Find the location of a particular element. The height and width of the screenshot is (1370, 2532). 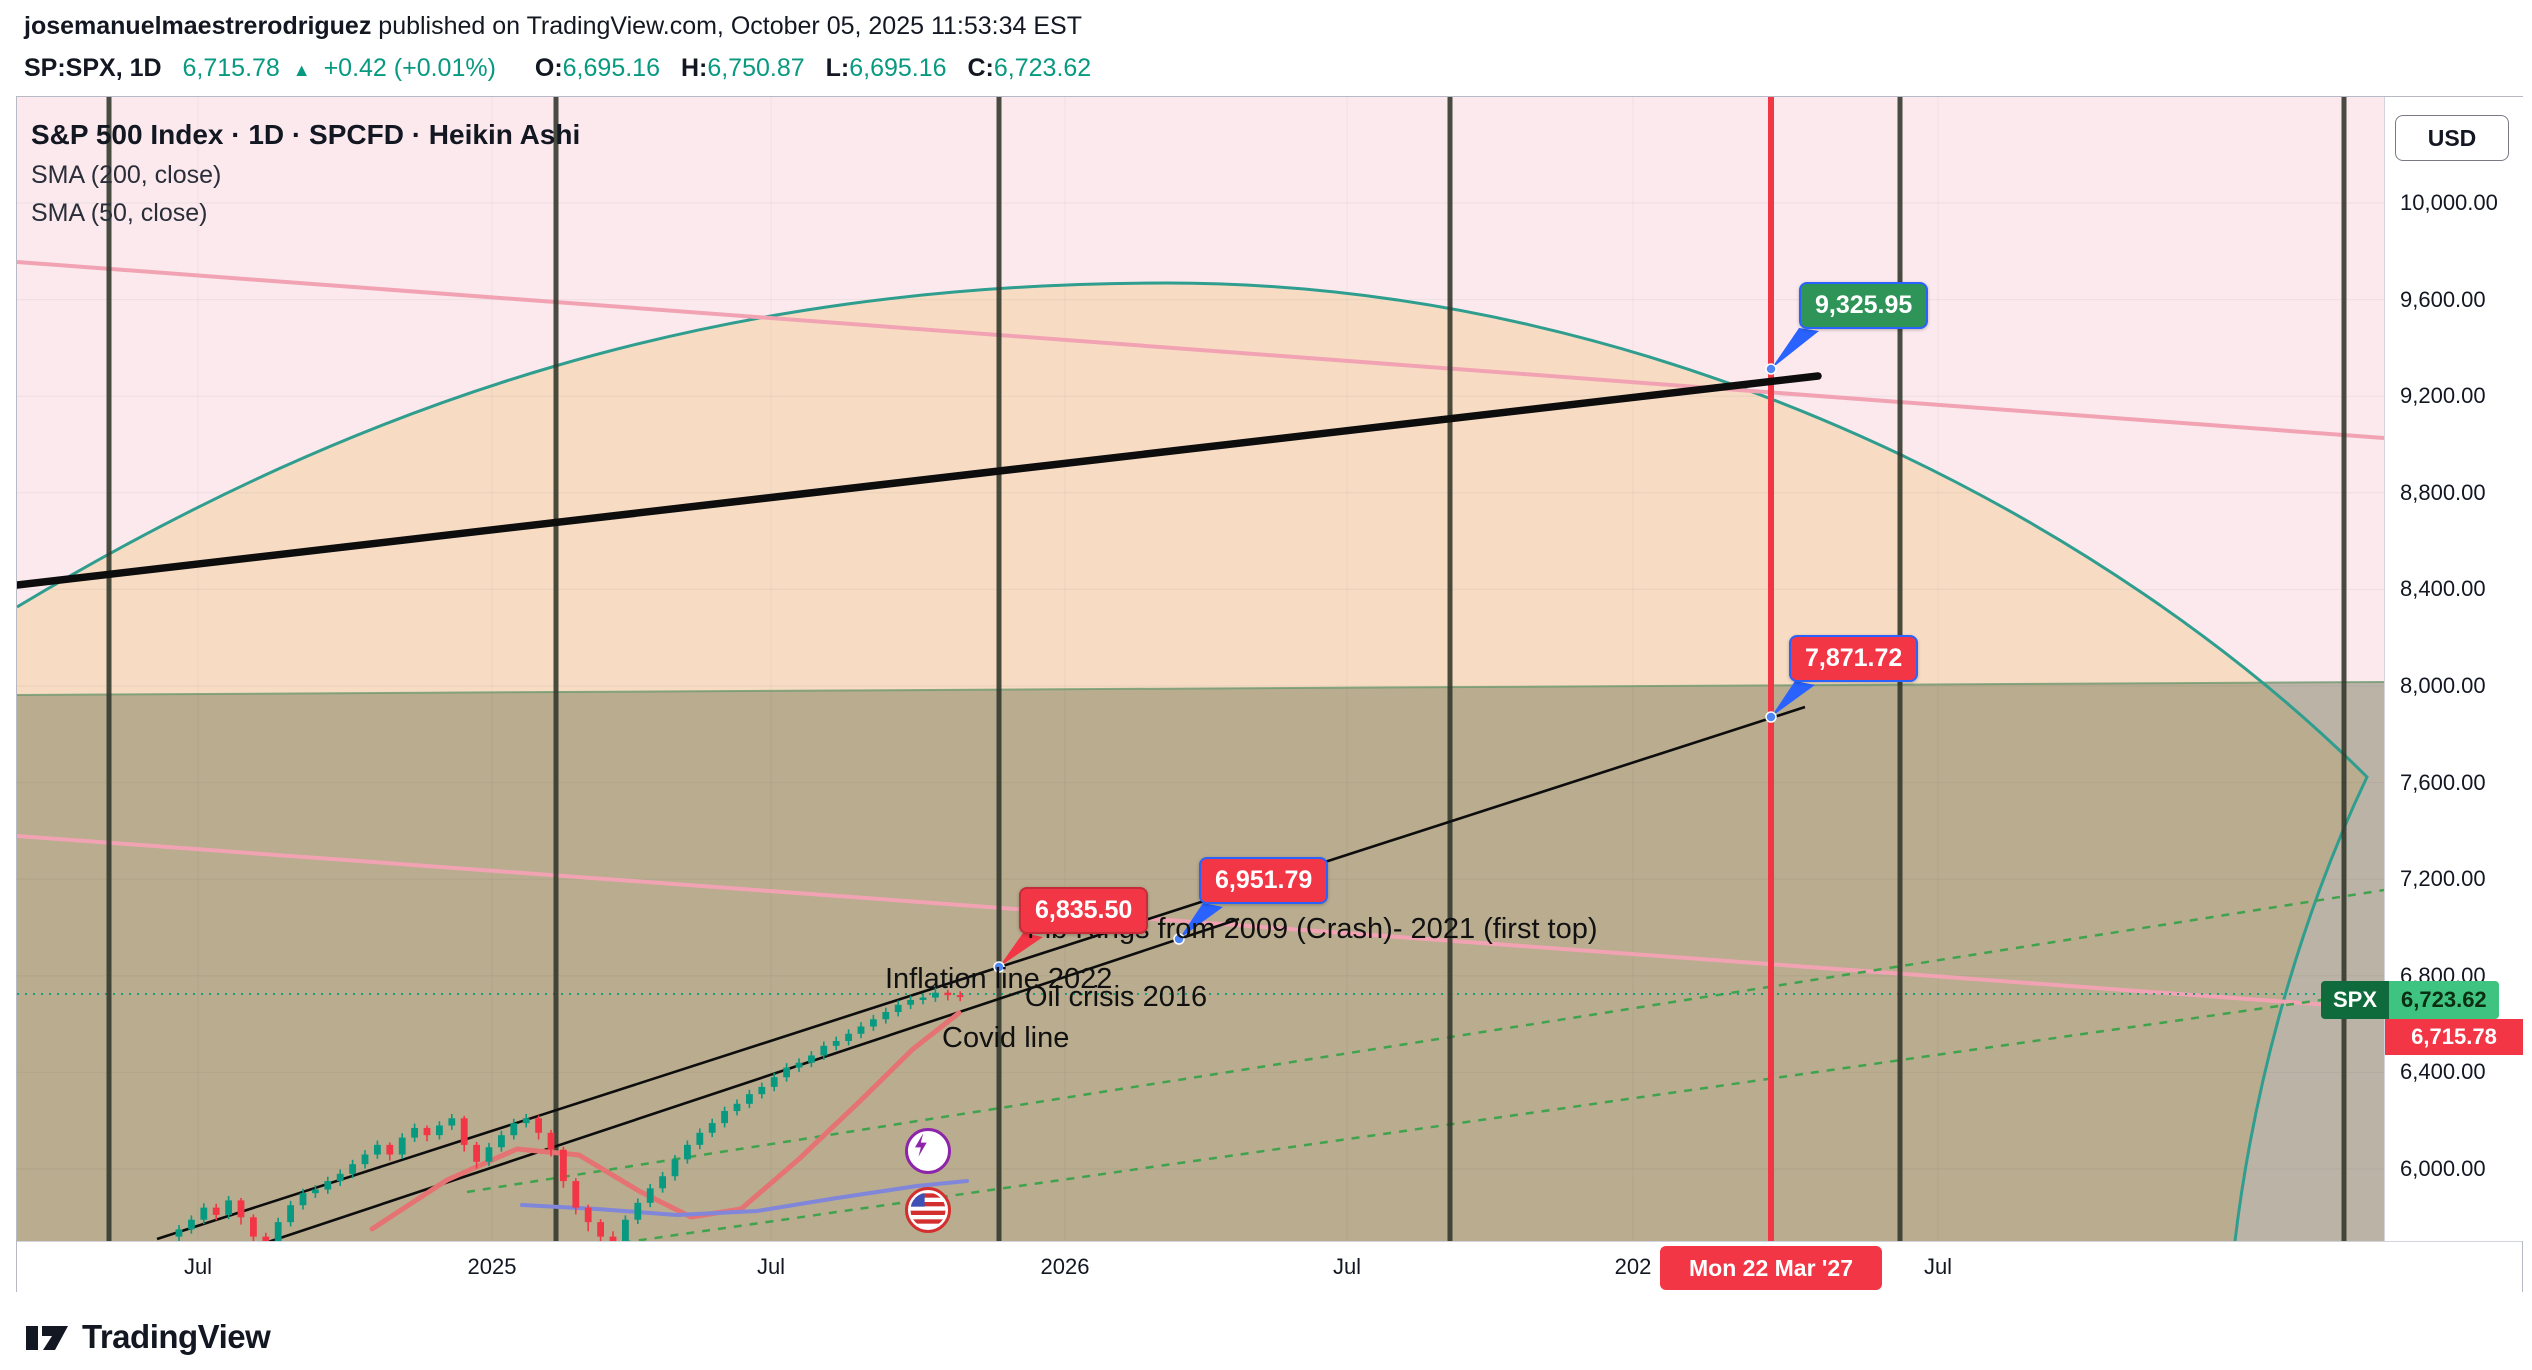

high-value: 6,750.87 is located at coordinates (756, 68).